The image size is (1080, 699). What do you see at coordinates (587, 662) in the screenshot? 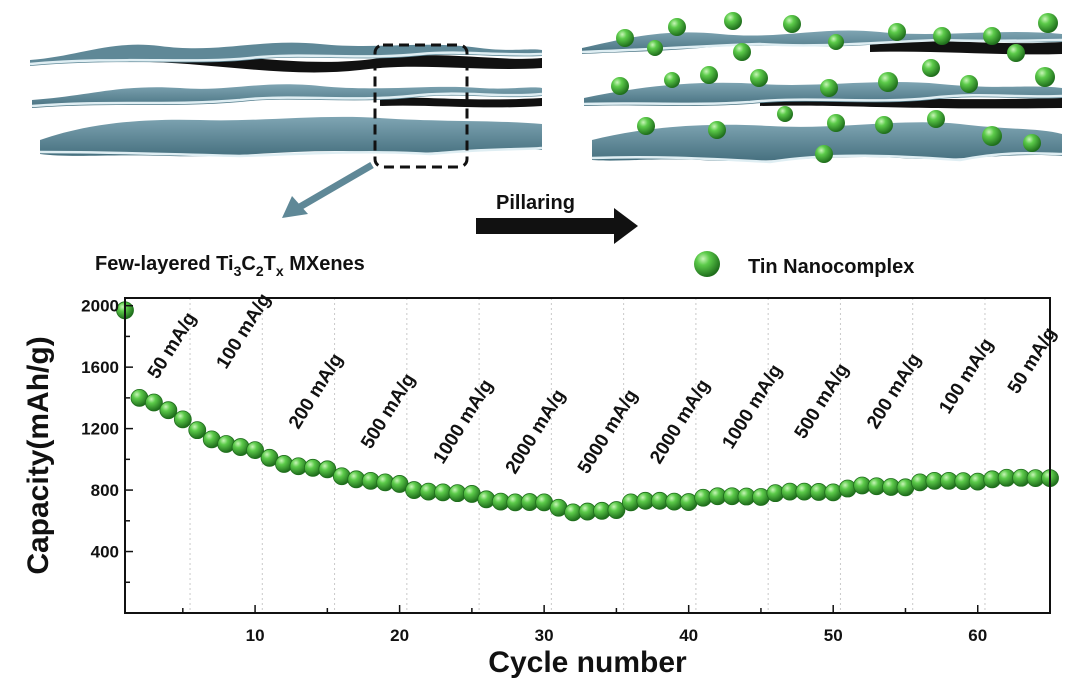
I see `x-axis-label: Cycle number` at bounding box center [587, 662].